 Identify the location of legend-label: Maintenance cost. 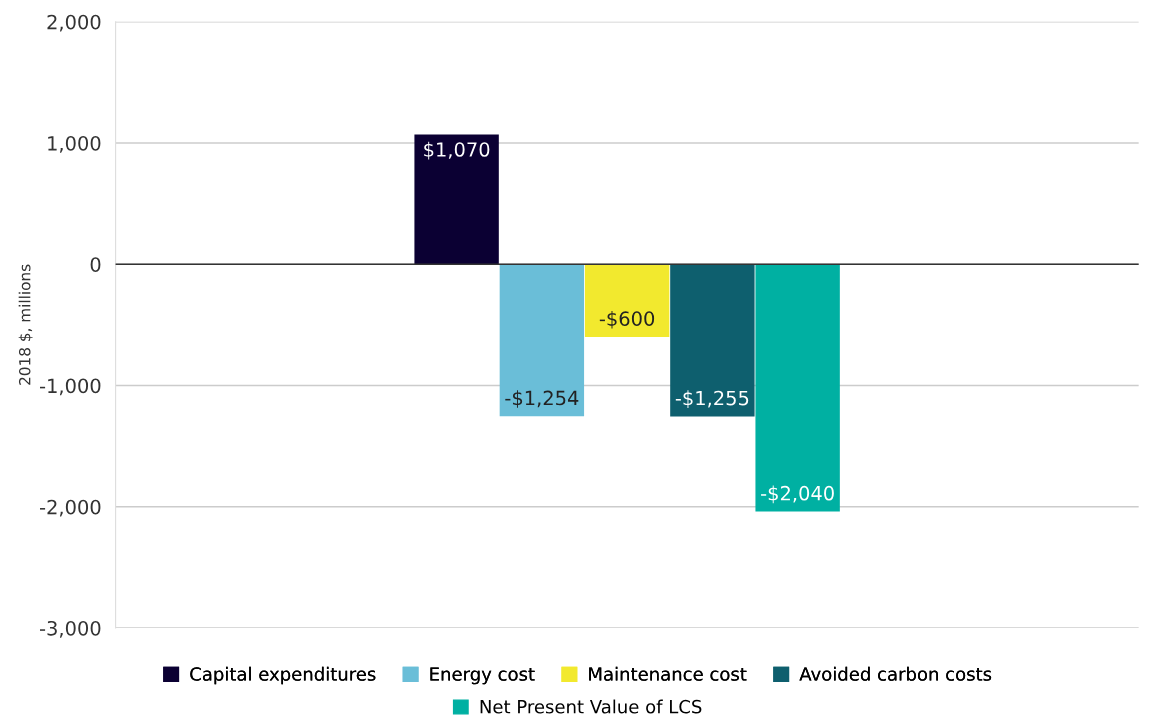
(668, 673).